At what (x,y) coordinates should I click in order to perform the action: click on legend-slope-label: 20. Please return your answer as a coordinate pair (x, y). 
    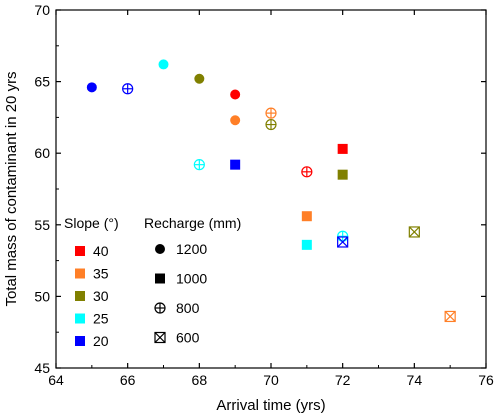
    Looking at the image, I should click on (101, 341).